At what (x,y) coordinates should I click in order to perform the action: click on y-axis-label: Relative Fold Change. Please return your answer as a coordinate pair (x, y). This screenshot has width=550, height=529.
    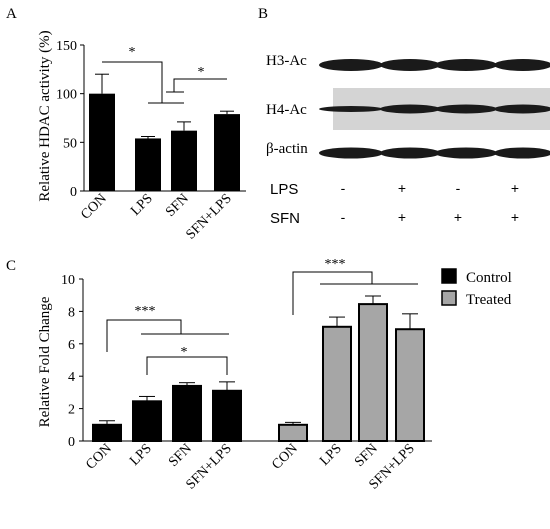
    Looking at the image, I should click on (45, 361).